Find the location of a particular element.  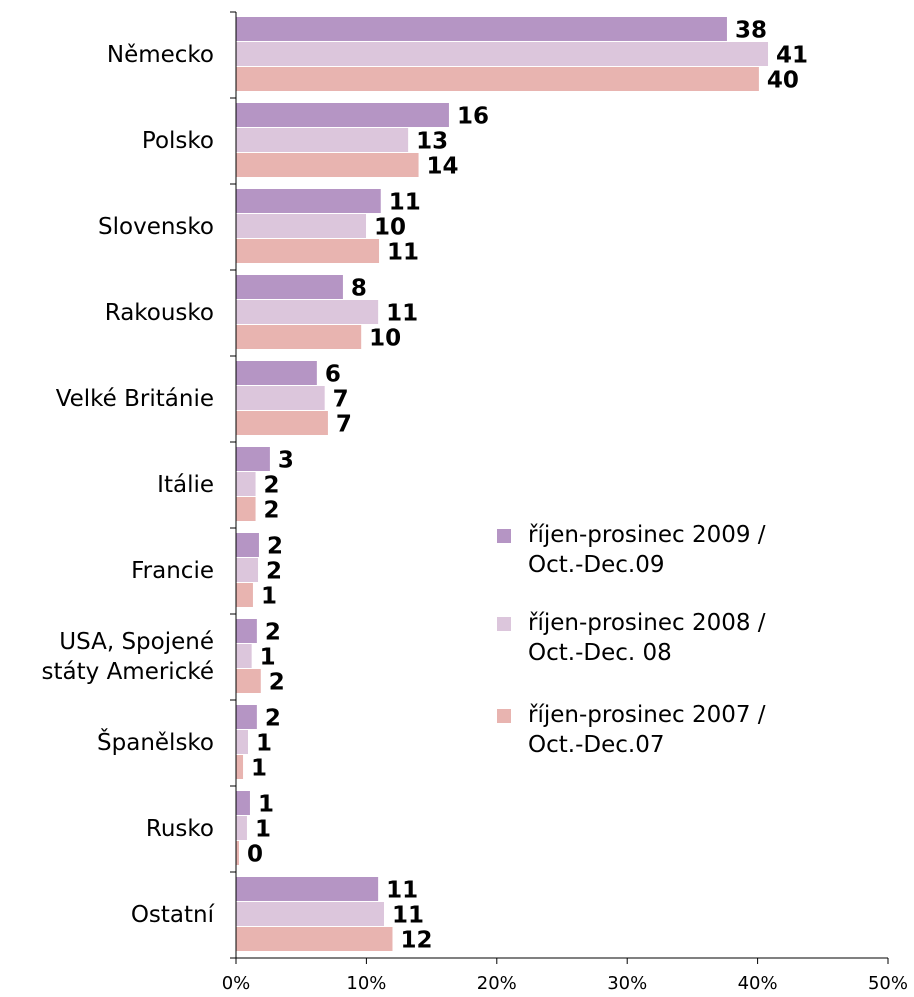

value-label: 12 is located at coordinates (416, 941).